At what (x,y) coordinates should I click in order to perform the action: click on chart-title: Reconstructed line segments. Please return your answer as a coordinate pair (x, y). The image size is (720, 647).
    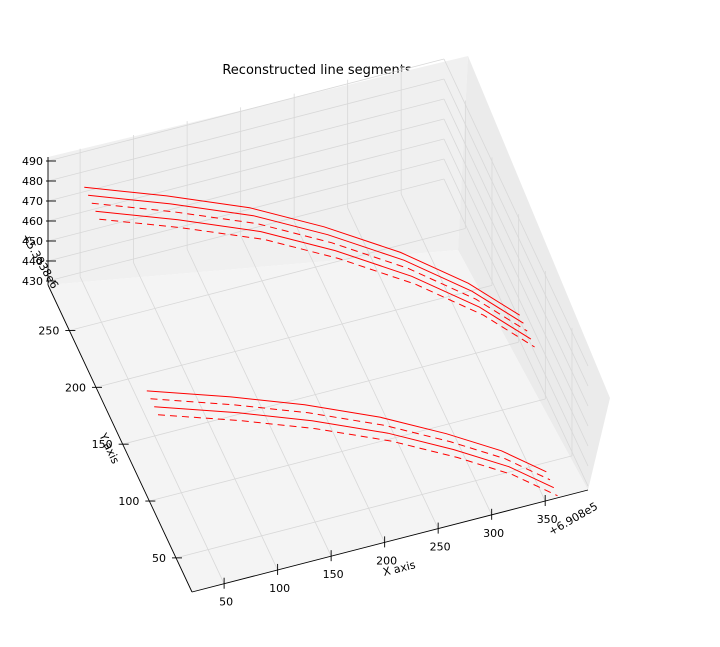
    Looking at the image, I should click on (316, 70).